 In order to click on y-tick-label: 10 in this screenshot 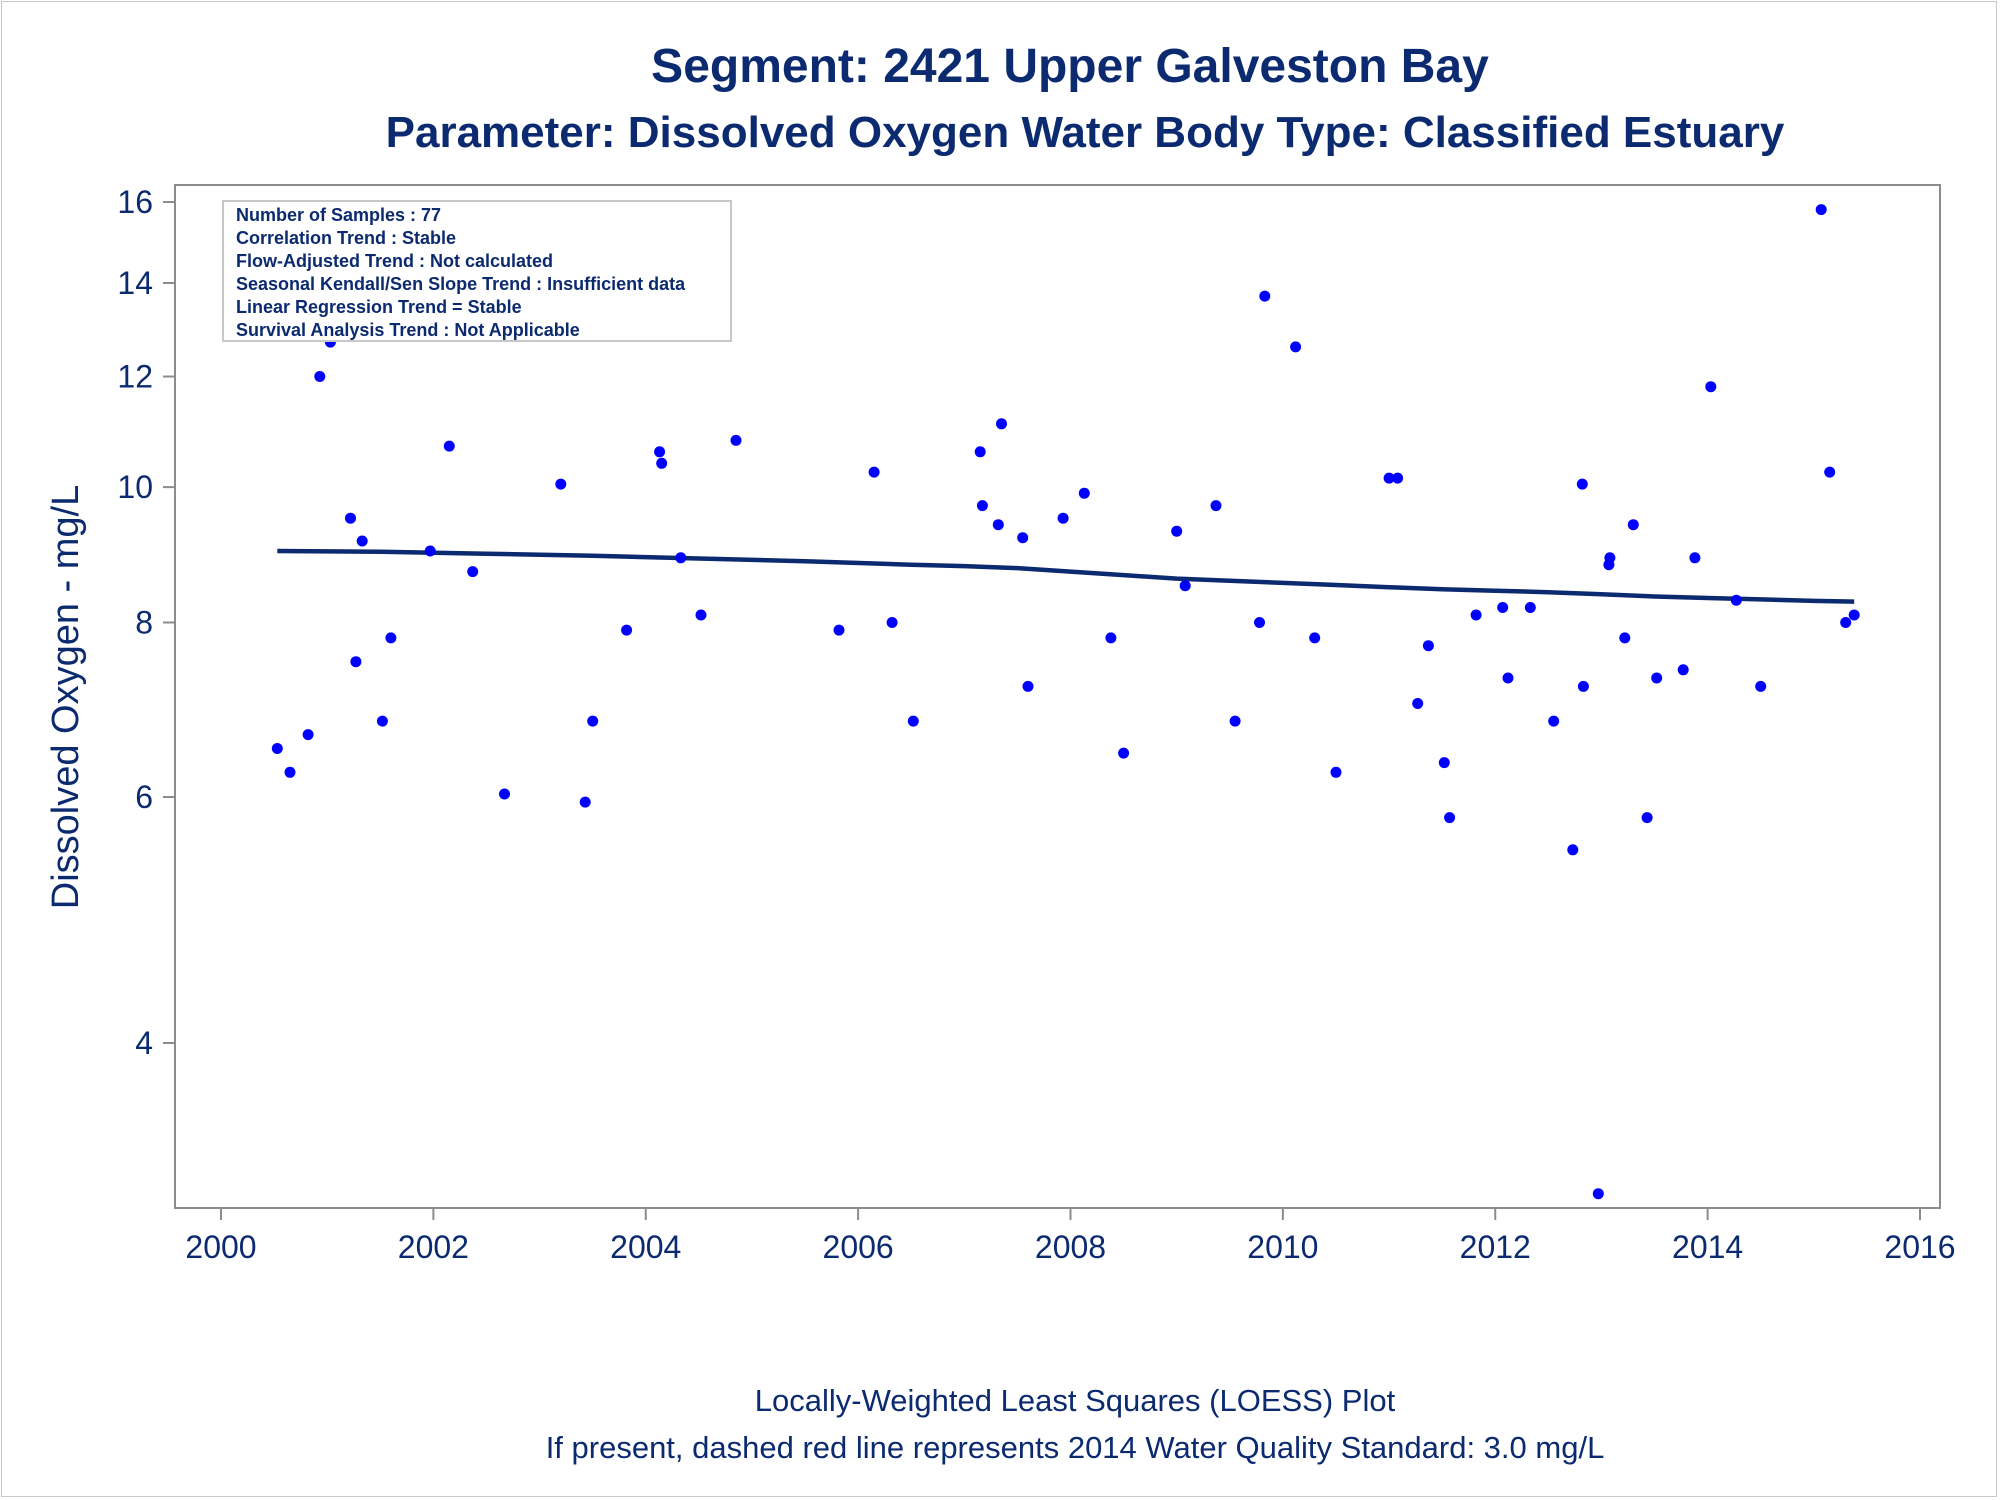, I will do `click(135, 487)`.